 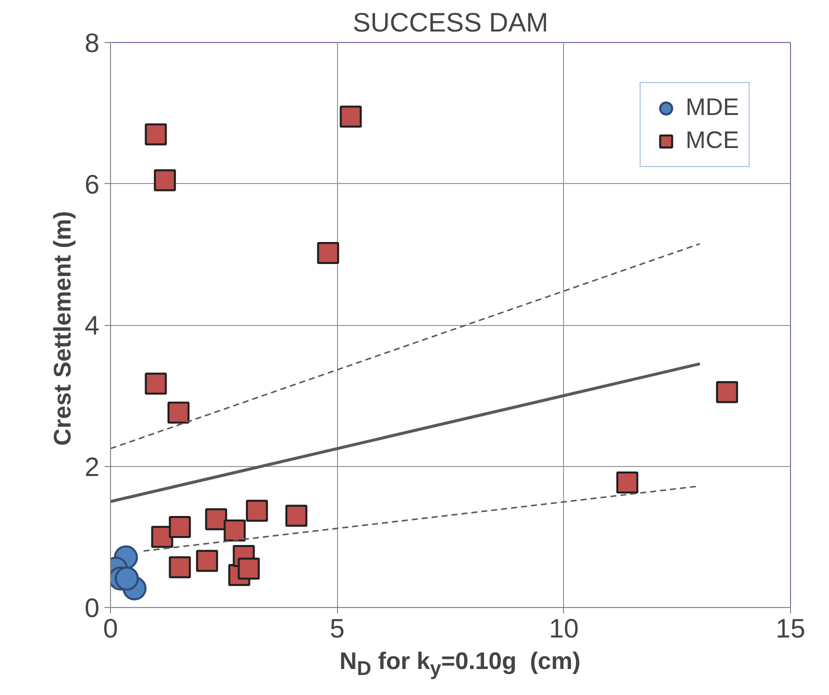 I want to click on y-tick-label: 2, so click(x=92, y=467).